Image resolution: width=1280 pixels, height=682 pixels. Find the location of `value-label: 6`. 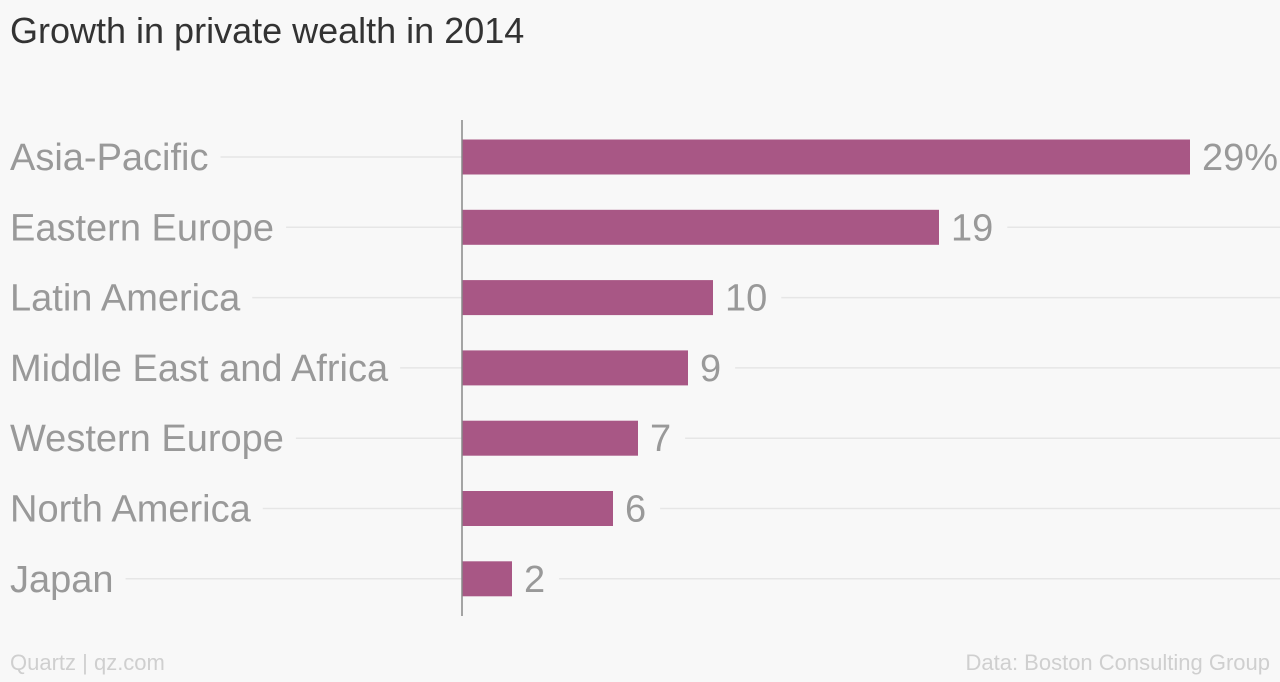

value-label: 6 is located at coordinates (635, 510).